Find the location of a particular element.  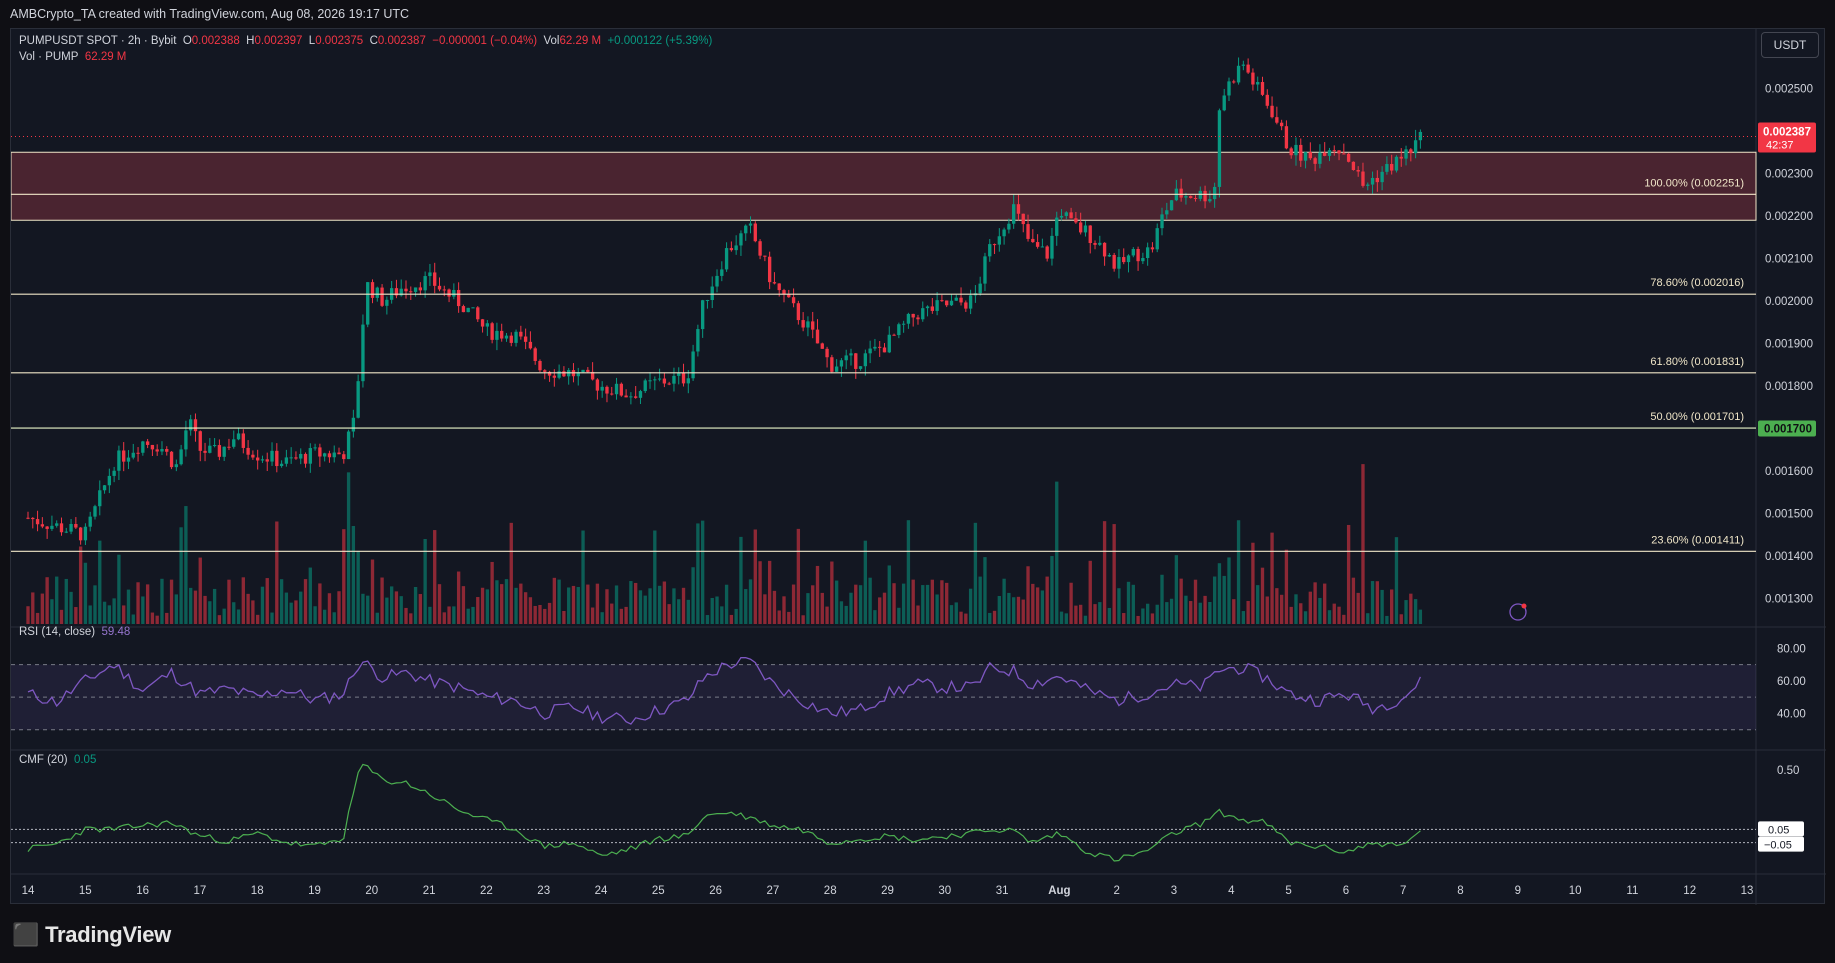

volume-label: Vol · PUMP is located at coordinates (49, 57).